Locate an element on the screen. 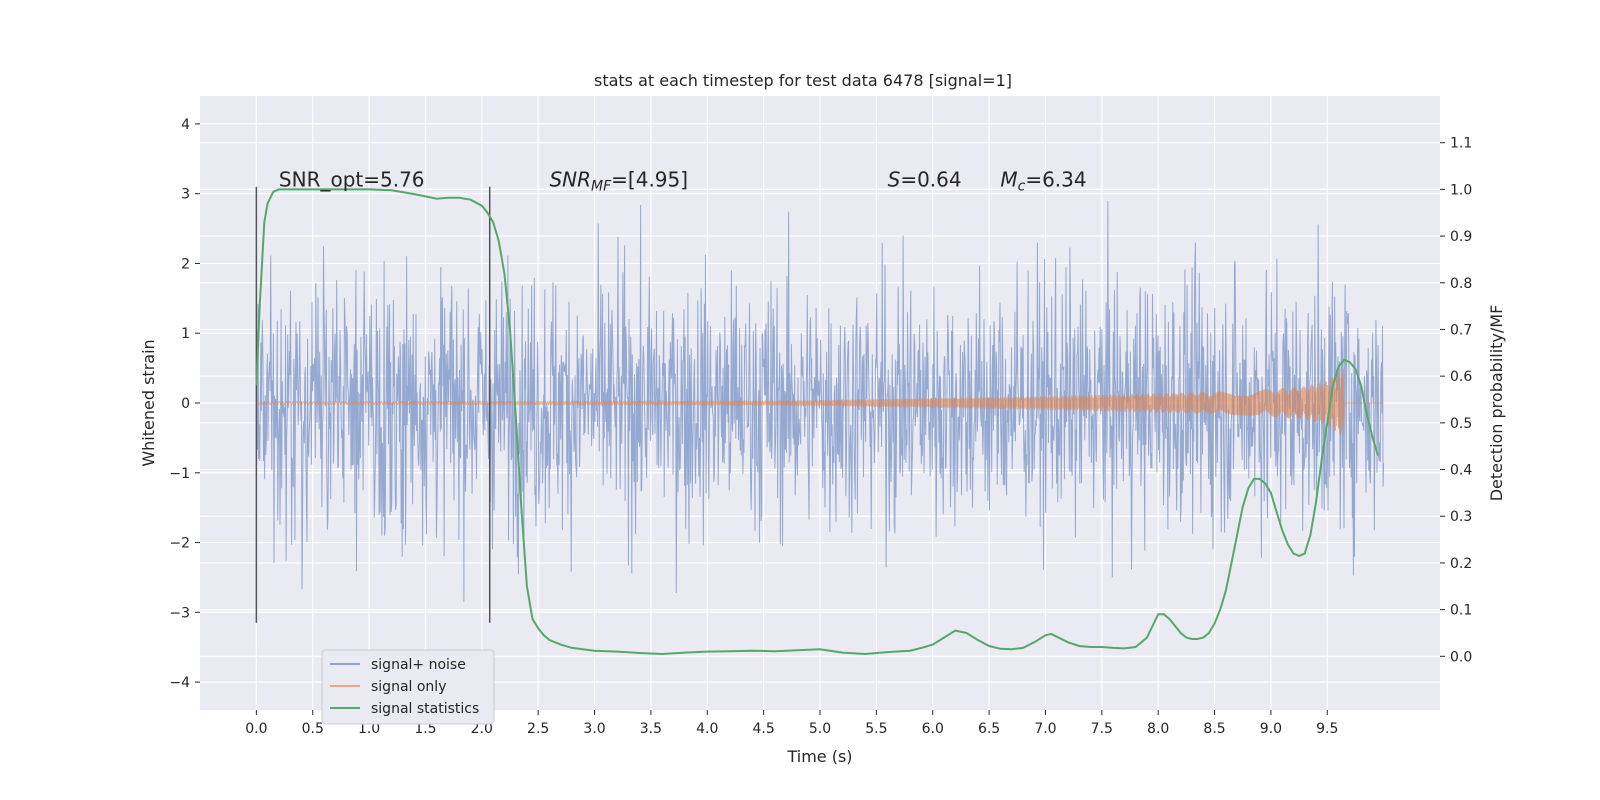 The width and height of the screenshot is (1600, 800). y2-tick-label: 1.1 is located at coordinates (1461, 144).